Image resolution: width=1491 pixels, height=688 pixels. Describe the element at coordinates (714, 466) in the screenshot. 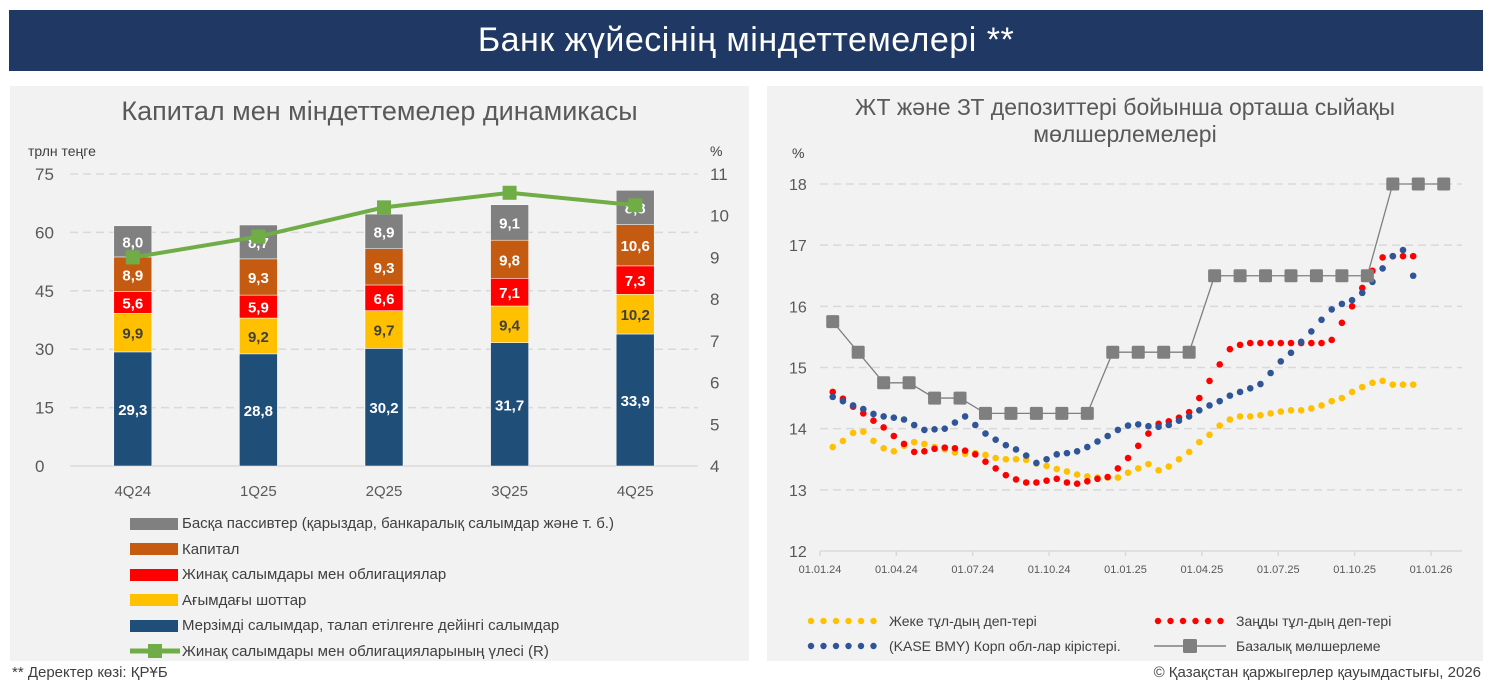

I see `y2-tick-label: 4` at that location.